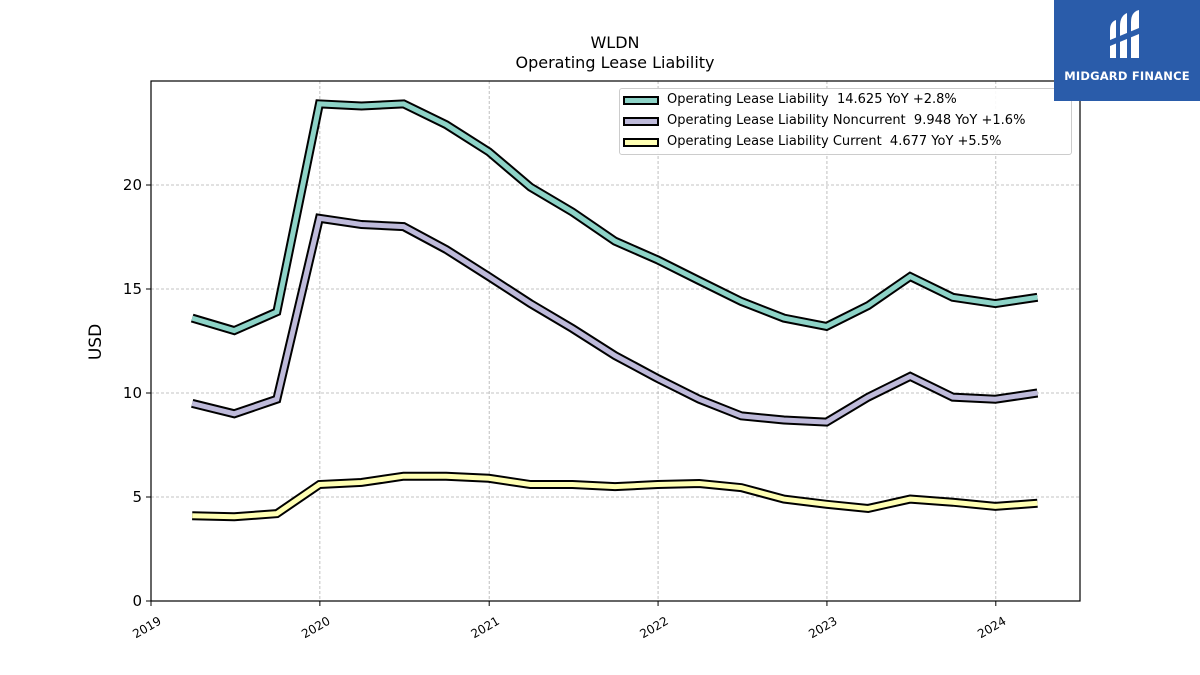 The width and height of the screenshot is (1200, 675). Describe the element at coordinates (132, 393) in the screenshot. I see `y-tick-label: 10` at that location.